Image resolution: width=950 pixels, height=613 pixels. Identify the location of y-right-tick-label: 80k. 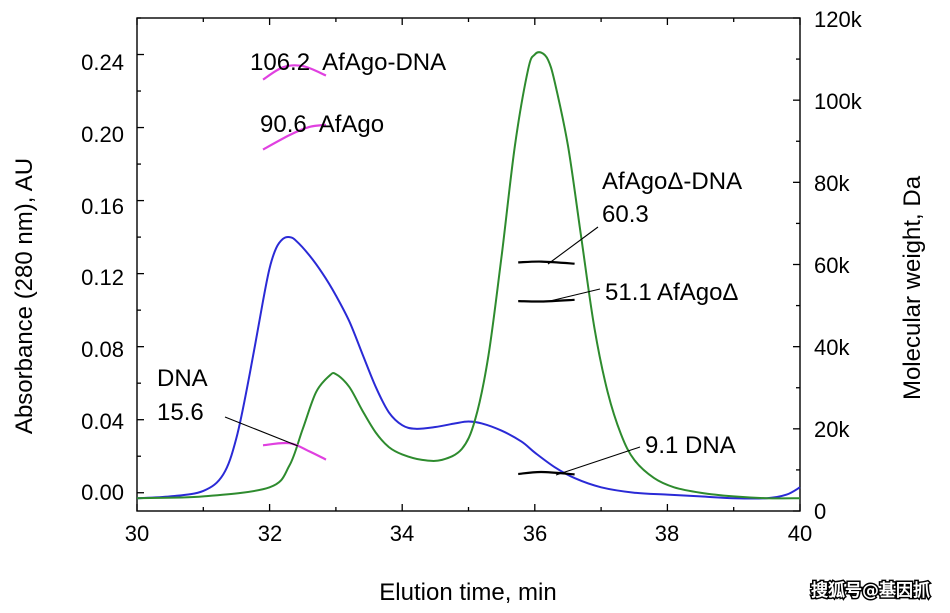
(832, 183).